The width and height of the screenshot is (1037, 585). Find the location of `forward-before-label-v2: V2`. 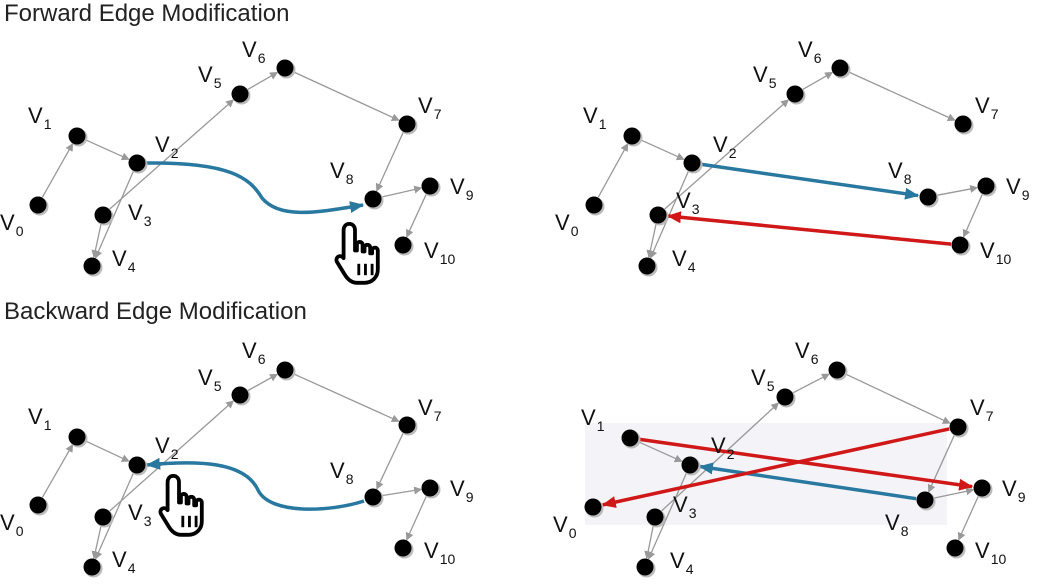

forward-before-label-v2: V2 is located at coordinates (167, 146).